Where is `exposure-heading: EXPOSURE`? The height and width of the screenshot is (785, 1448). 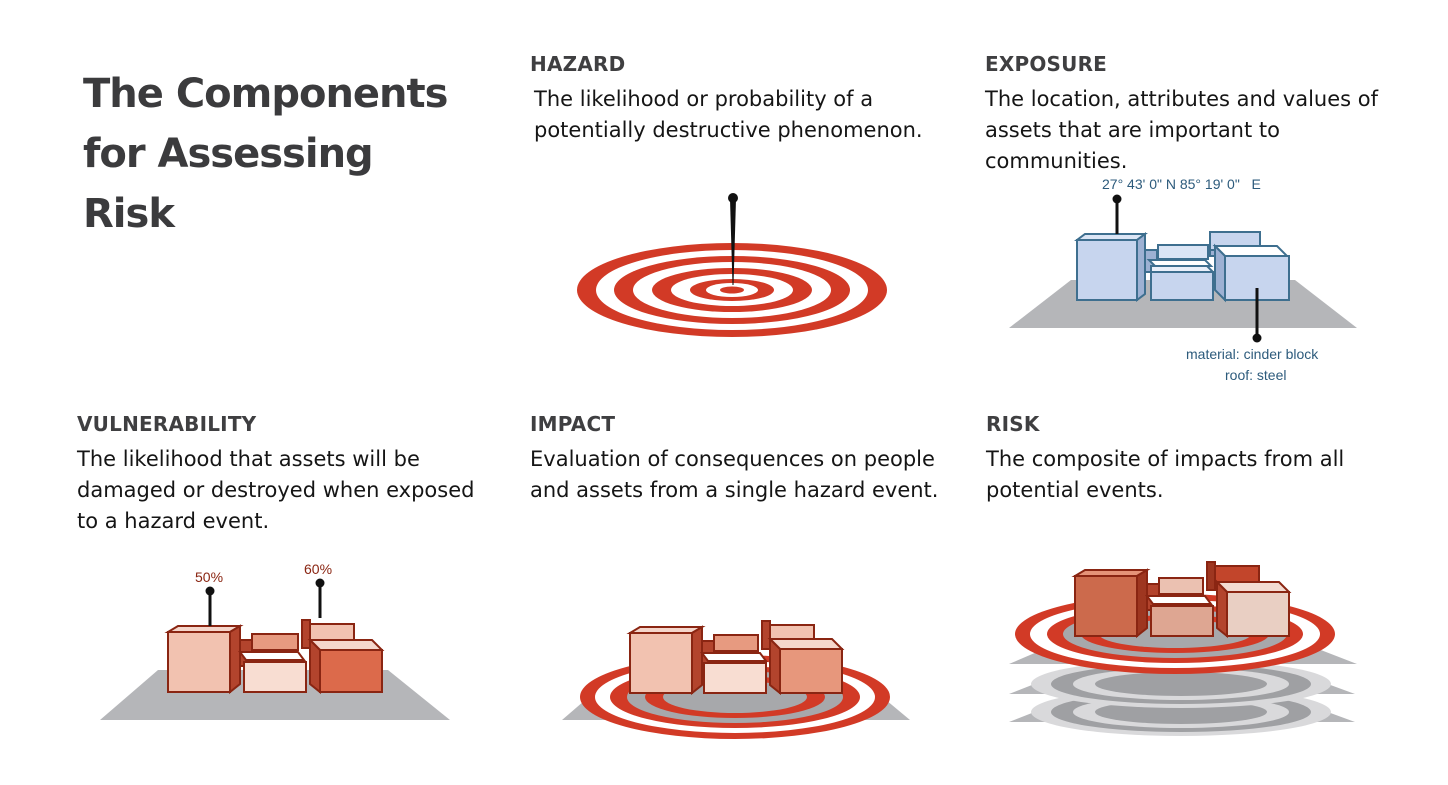
exposure-heading: EXPOSURE is located at coordinates (1046, 64).